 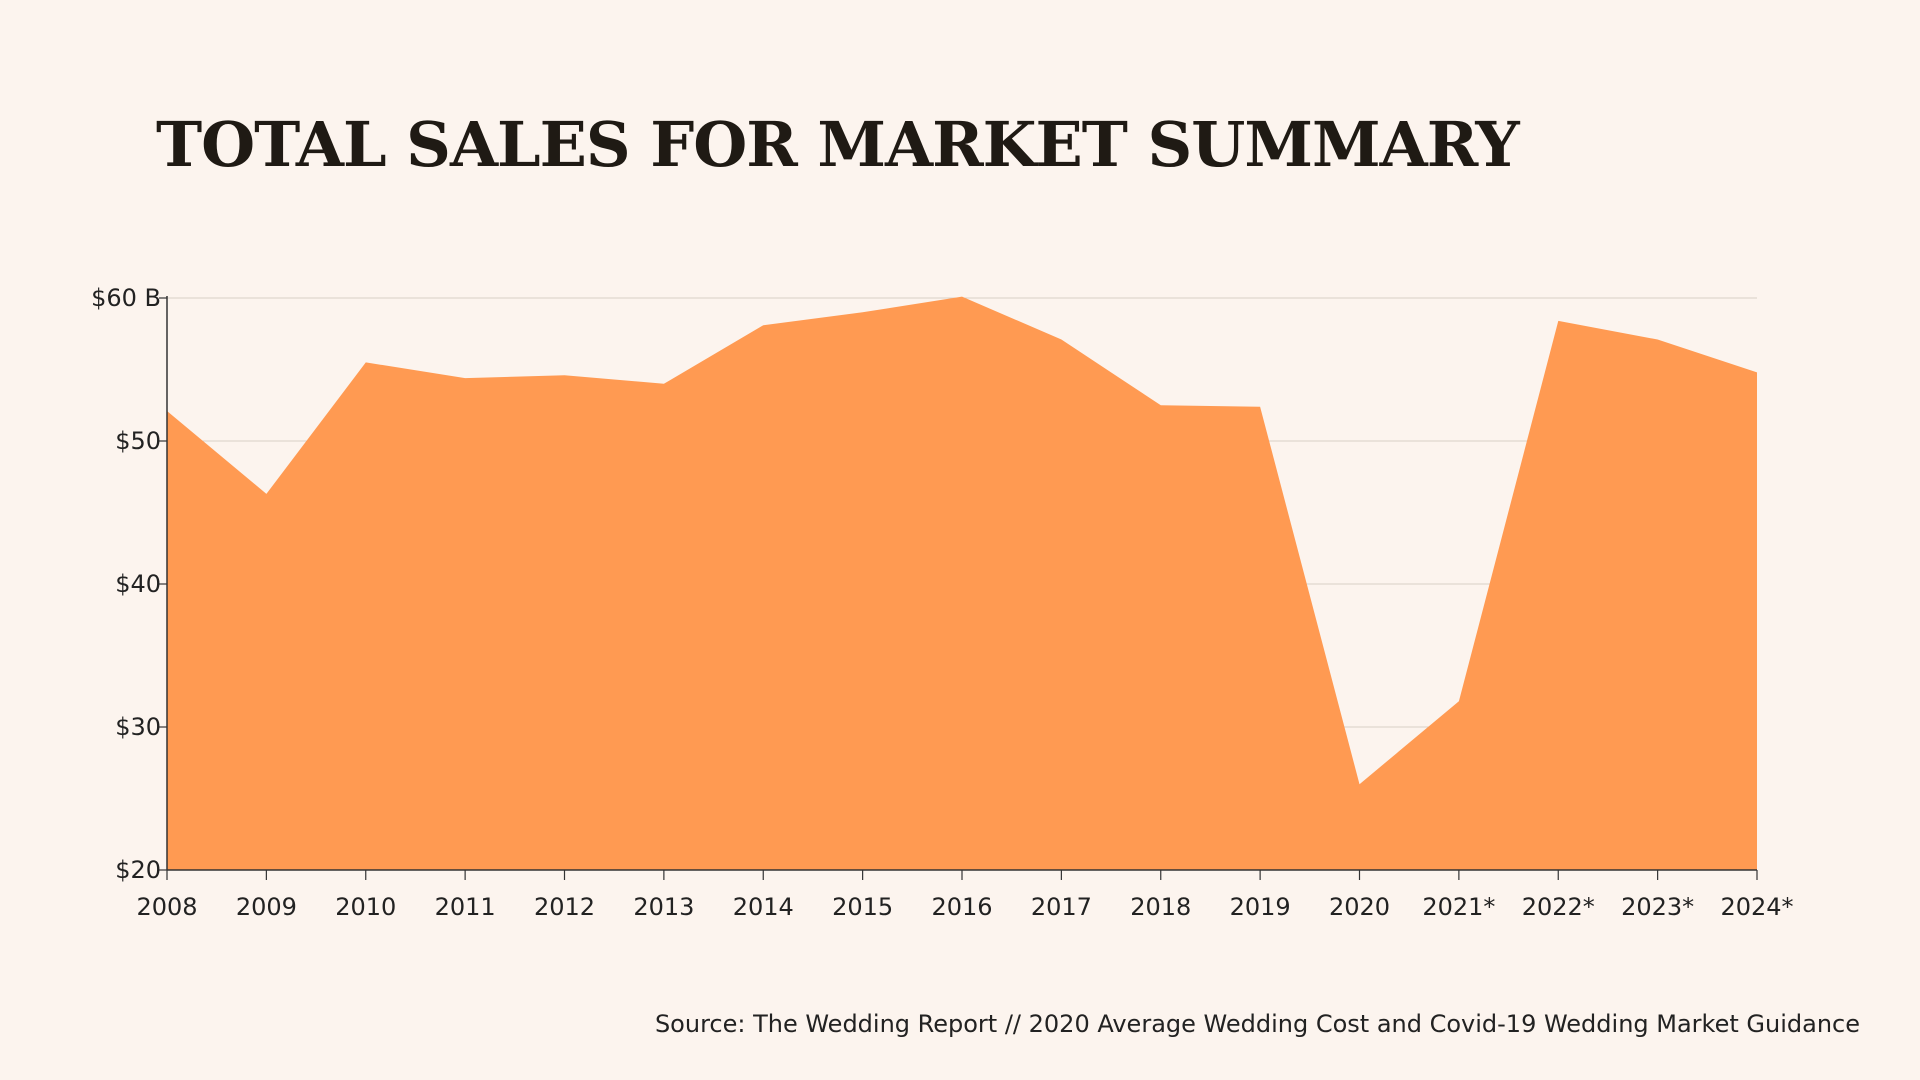 What do you see at coordinates (166, 907) in the screenshot?
I see `x-tick-label: 2008` at bounding box center [166, 907].